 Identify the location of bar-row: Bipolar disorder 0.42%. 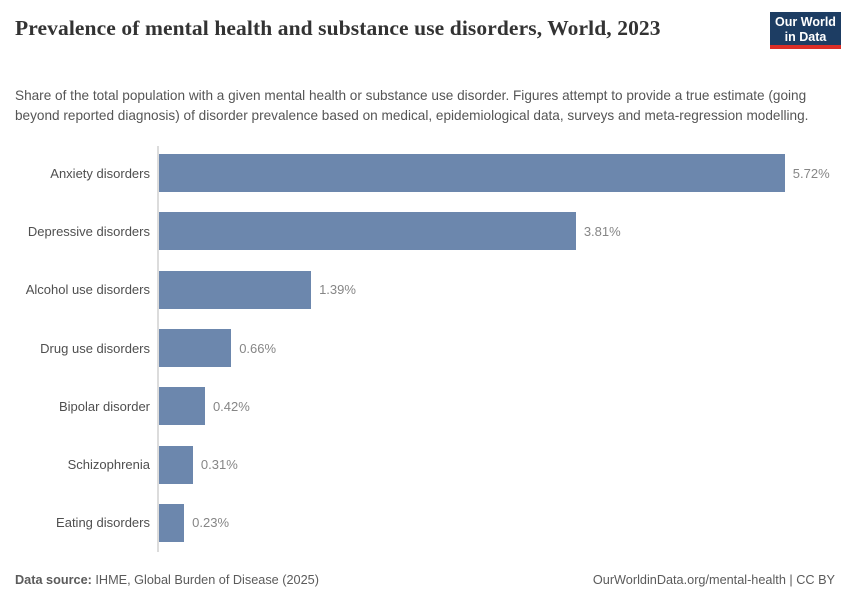
(425, 406).